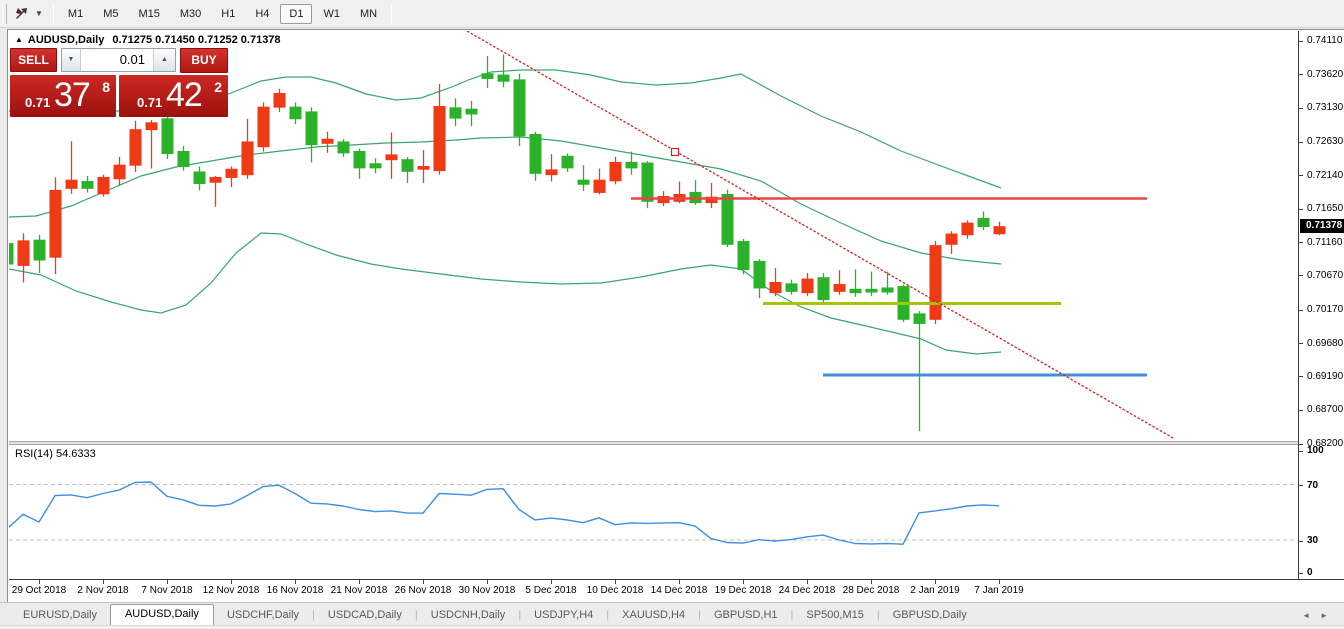  Describe the element at coordinates (1325, 275) in the screenshot. I see `price-axis-label: 0.70670` at that location.